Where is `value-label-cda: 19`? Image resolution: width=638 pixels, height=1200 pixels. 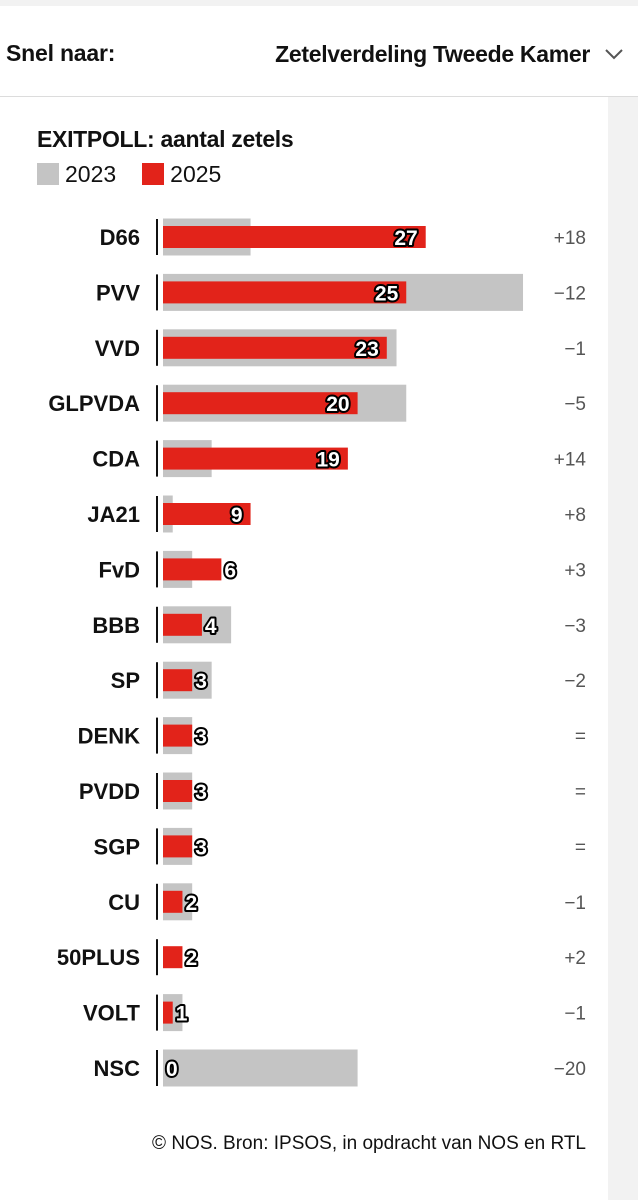
value-label-cda: 19 is located at coordinates (328, 460).